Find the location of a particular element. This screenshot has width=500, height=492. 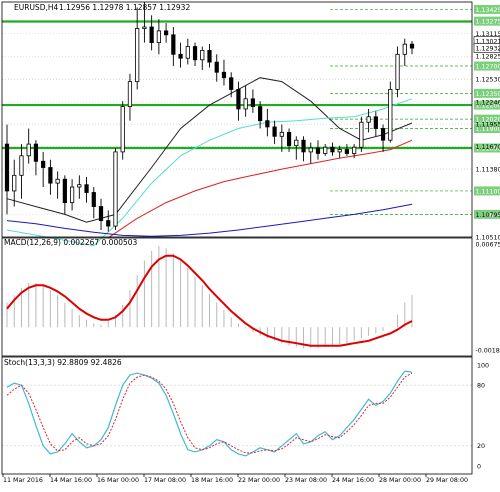

y-tick-label: 1.10510 is located at coordinates (488, 237).